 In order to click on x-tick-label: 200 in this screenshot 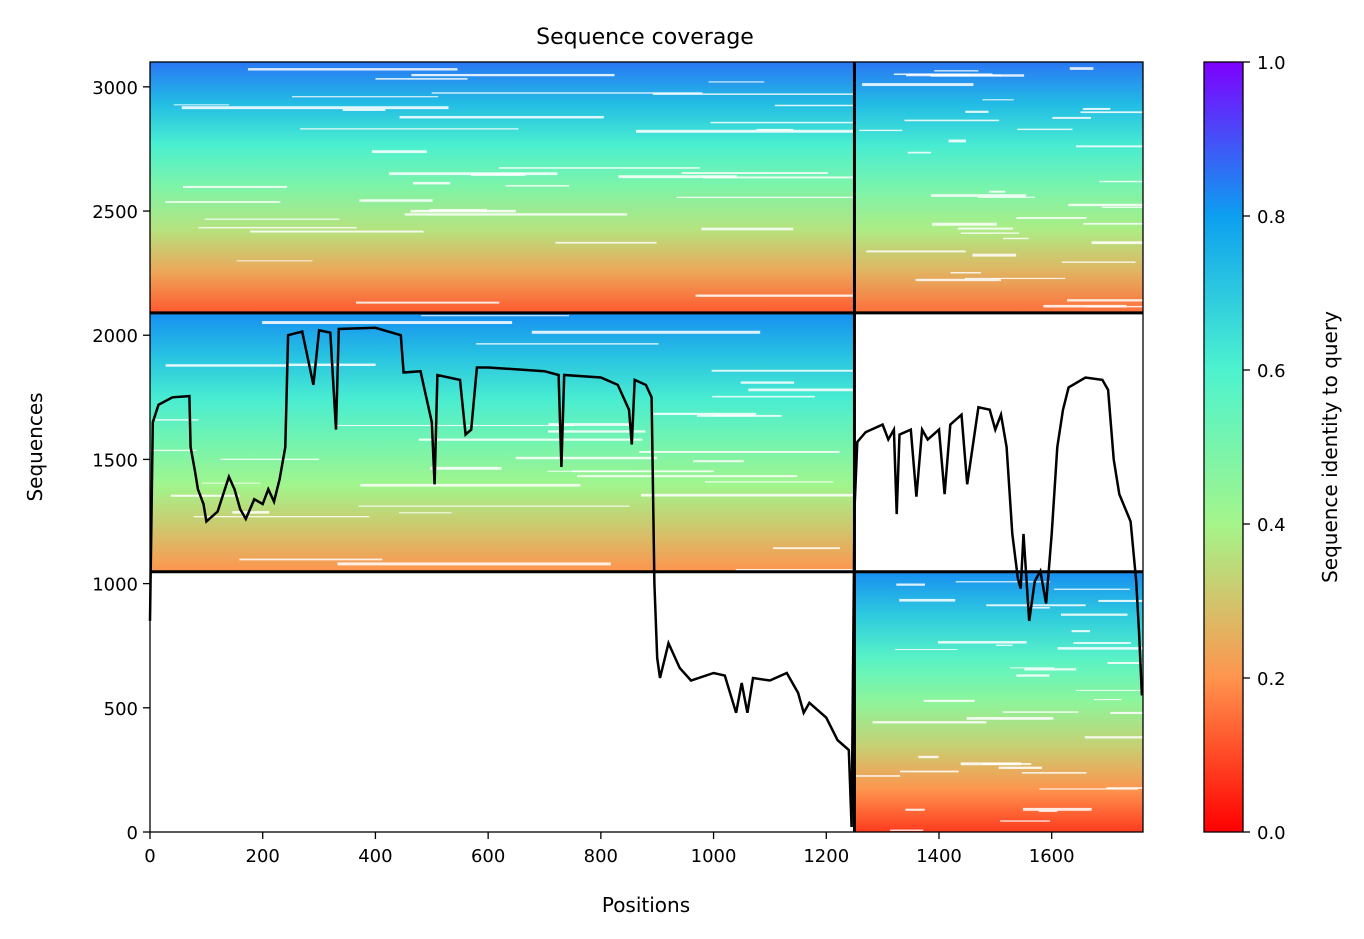, I will do `click(263, 856)`.